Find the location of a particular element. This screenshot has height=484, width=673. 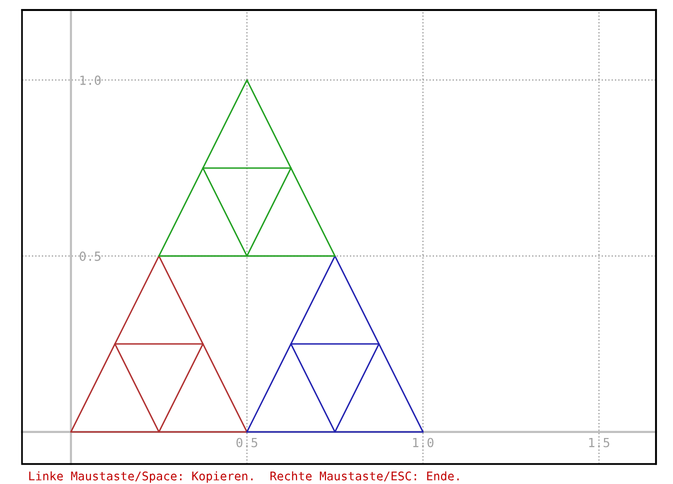

x-tick-label: 1.5 is located at coordinates (599, 443).